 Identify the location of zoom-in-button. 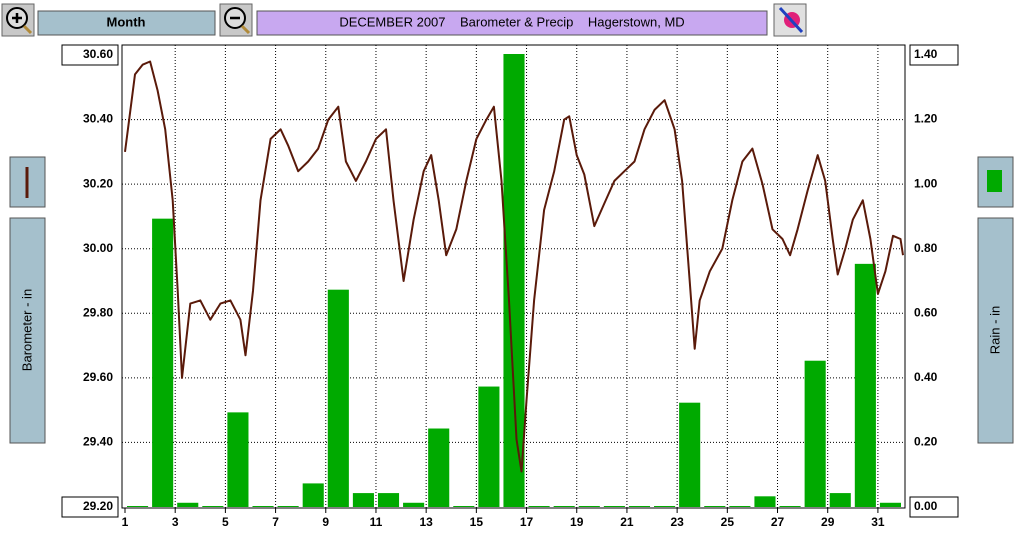
(18, 20).